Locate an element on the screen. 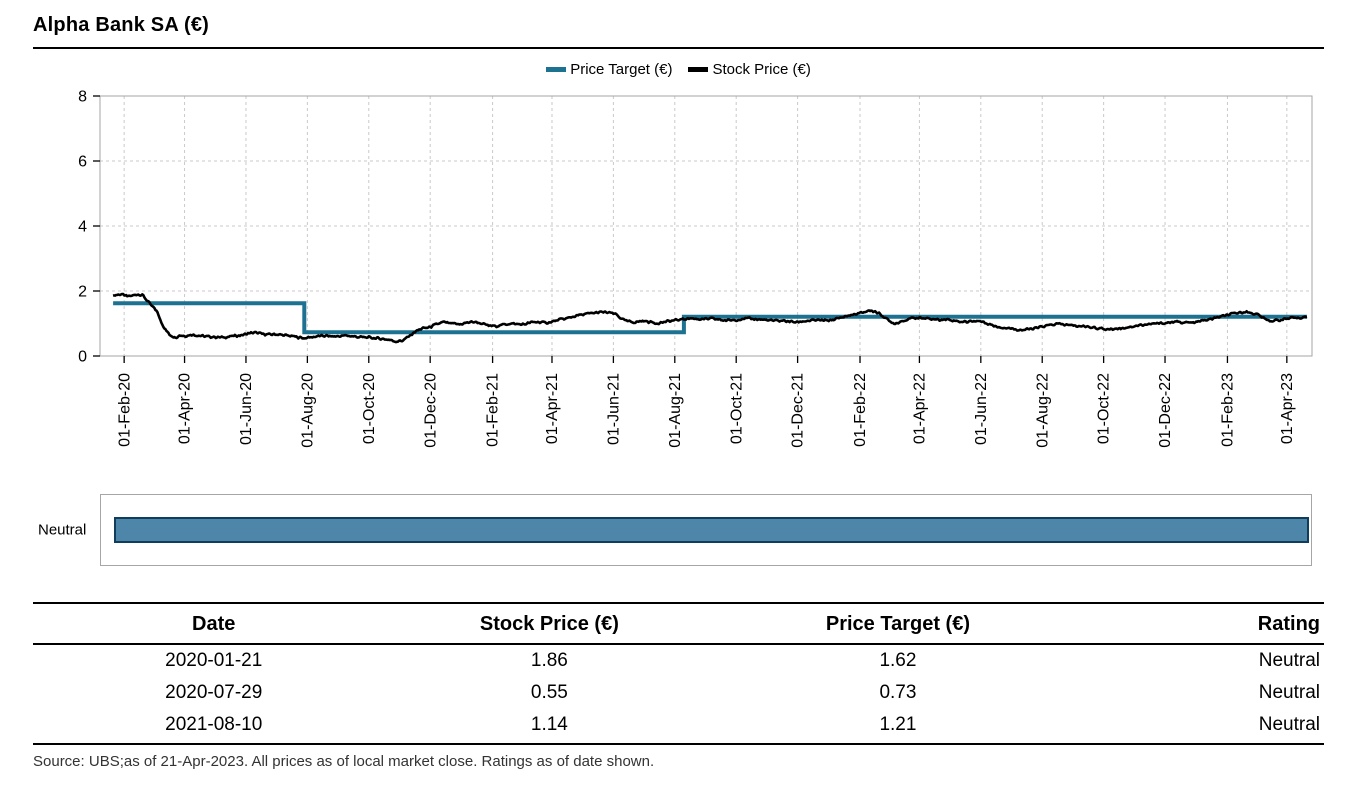 This screenshot has height=790, width=1357. table-row: 2020-07-29 0.55 0.73 Neutral is located at coordinates (678, 693).